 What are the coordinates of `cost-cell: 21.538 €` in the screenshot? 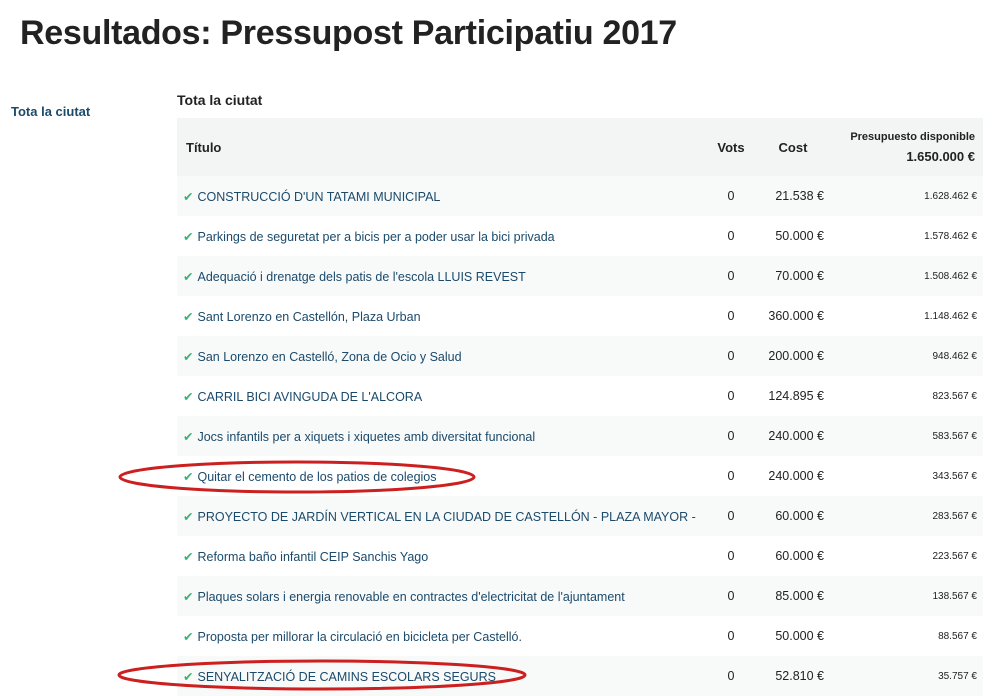 It's located at (799, 196).